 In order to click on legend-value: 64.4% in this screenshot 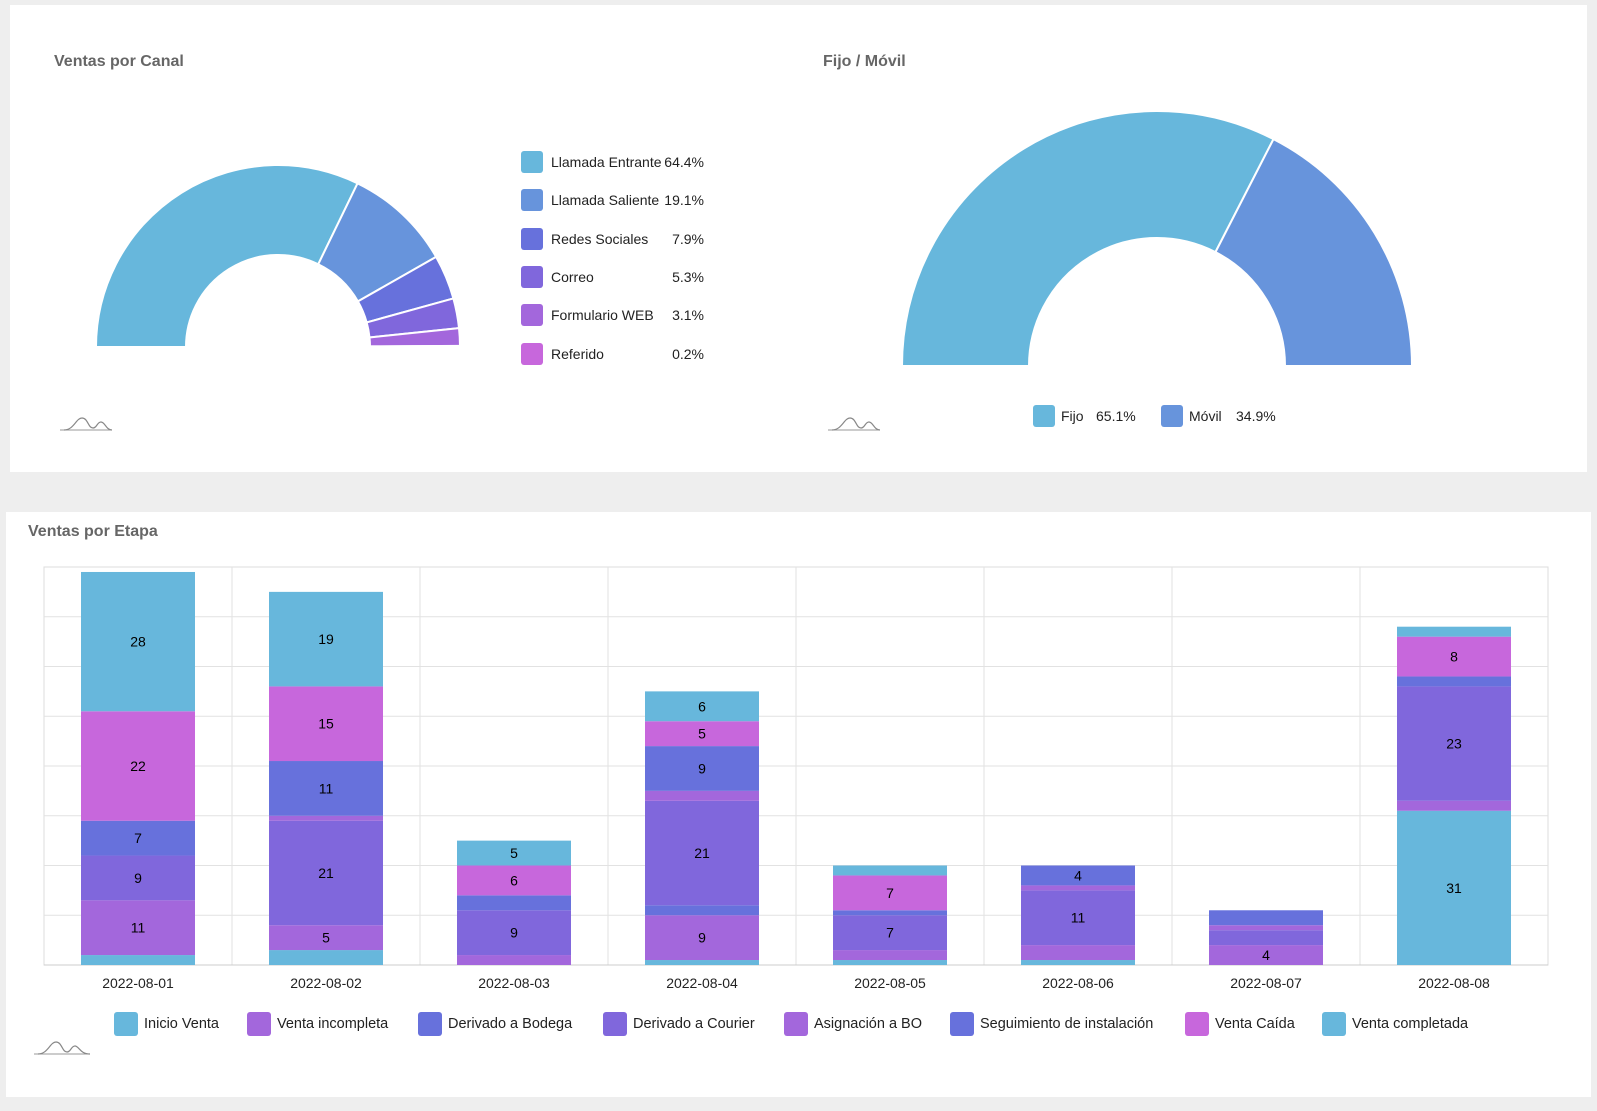, I will do `click(684, 162)`.